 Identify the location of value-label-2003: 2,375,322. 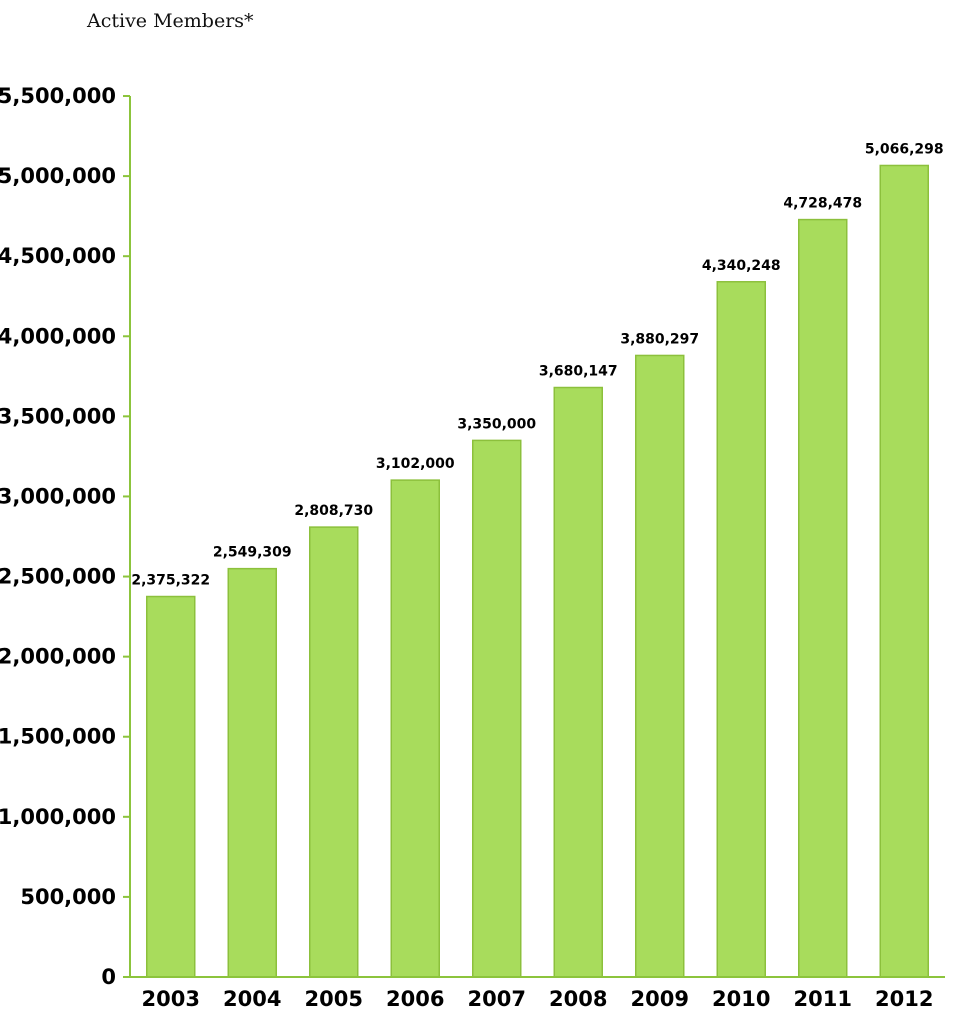
(170, 581).